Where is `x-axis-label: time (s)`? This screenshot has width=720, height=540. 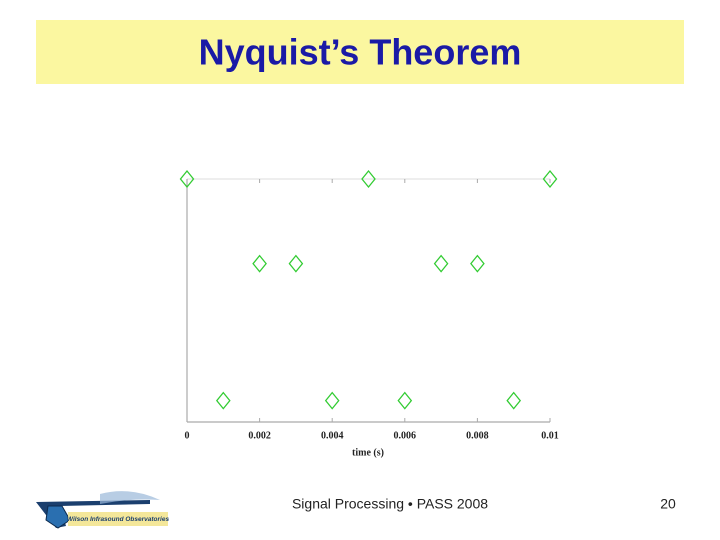 x-axis-label: time (s) is located at coordinates (368, 452).